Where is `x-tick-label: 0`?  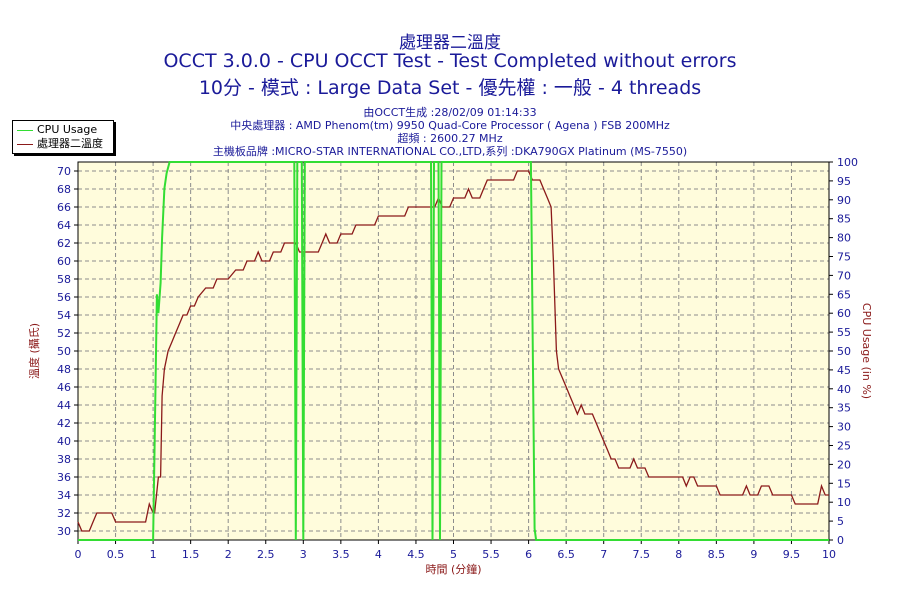
x-tick-label: 0 is located at coordinates (78, 554).